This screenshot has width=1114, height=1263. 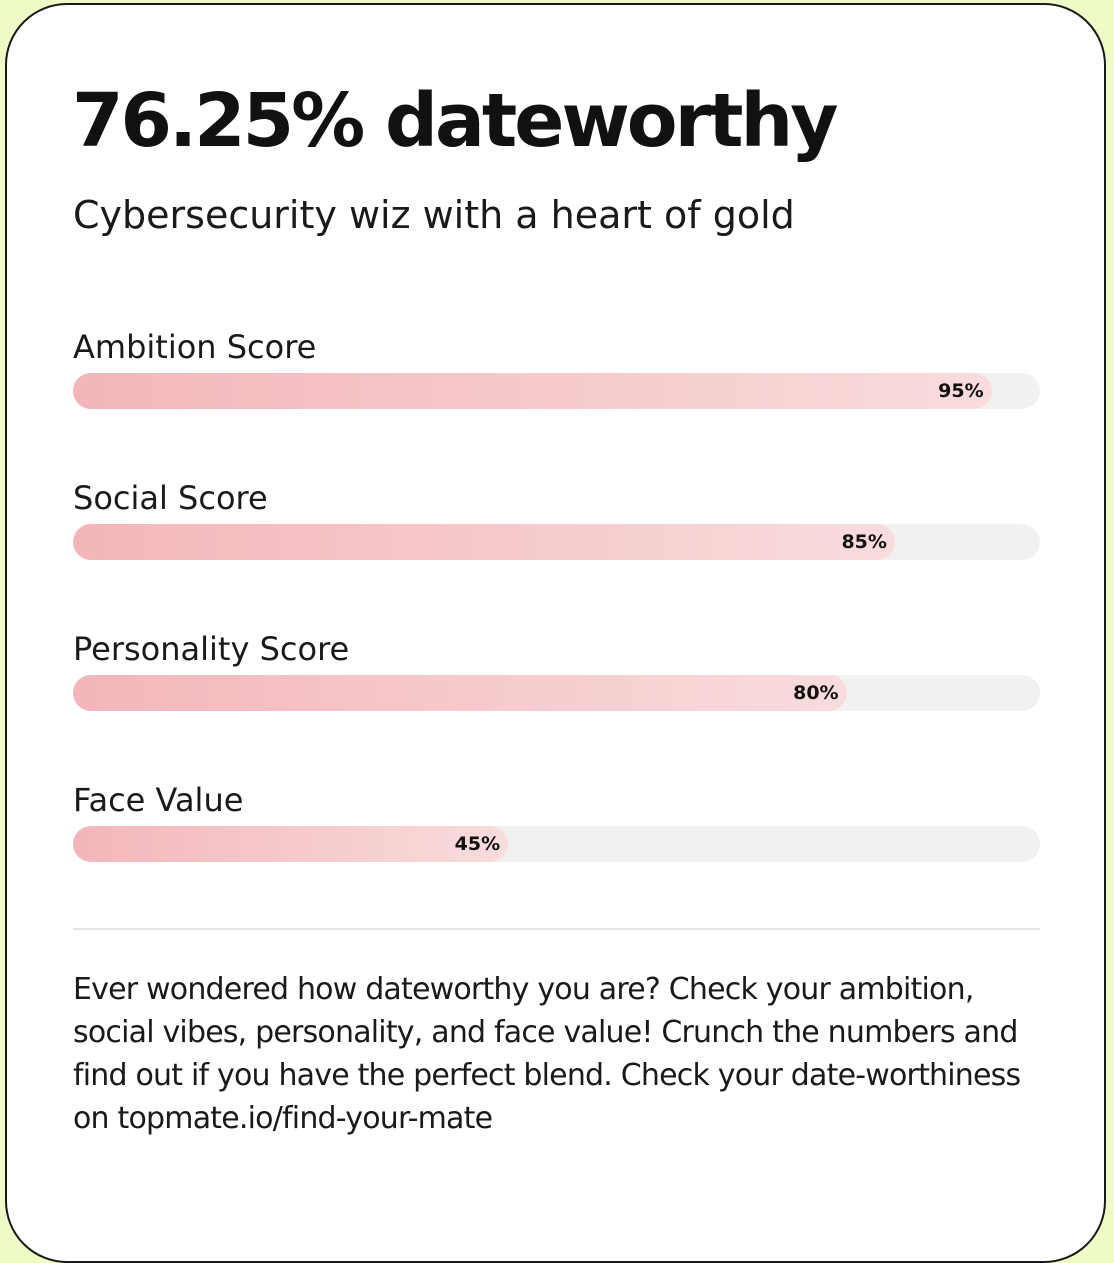 I want to click on score-label: Social Score, so click(x=170, y=498).